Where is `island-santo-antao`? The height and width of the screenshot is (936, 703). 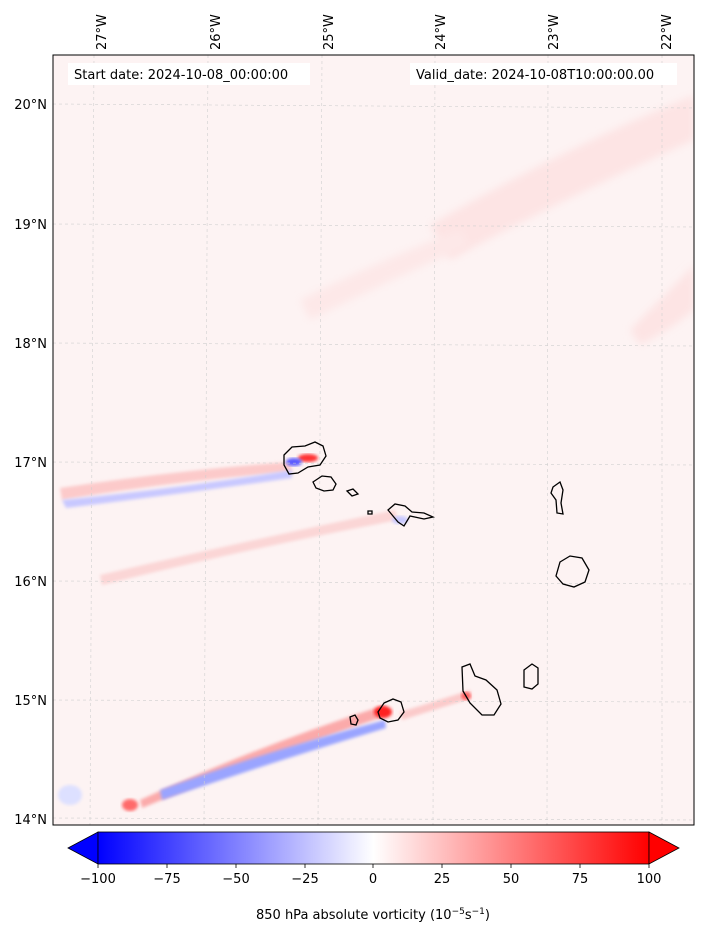
island-santo-antao is located at coordinates (305, 458).